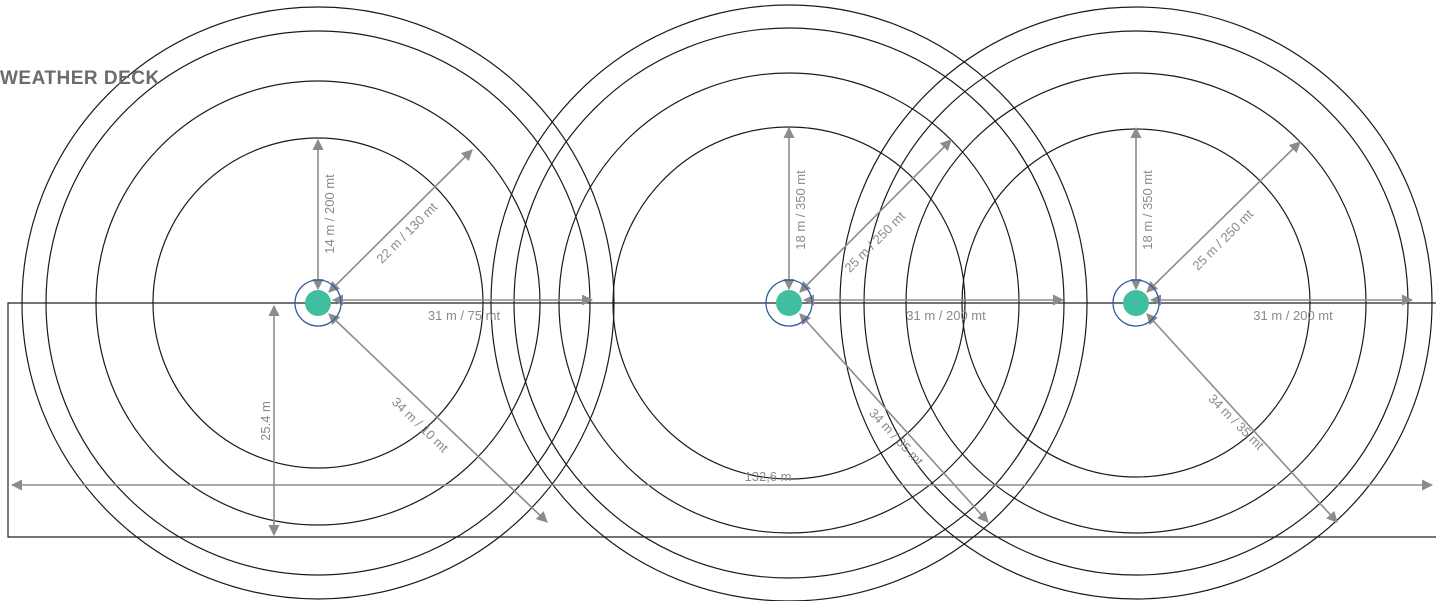 The height and width of the screenshot is (601, 1436). Describe the element at coordinates (80, 78) in the screenshot. I see `diagram-title: WEATHER DECK` at that location.